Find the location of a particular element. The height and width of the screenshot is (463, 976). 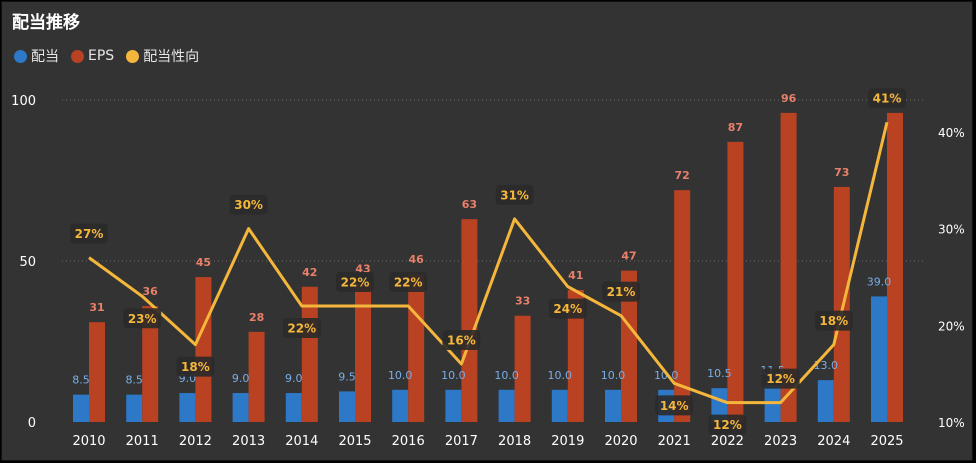

payout-data-label: 22% is located at coordinates (301, 328).